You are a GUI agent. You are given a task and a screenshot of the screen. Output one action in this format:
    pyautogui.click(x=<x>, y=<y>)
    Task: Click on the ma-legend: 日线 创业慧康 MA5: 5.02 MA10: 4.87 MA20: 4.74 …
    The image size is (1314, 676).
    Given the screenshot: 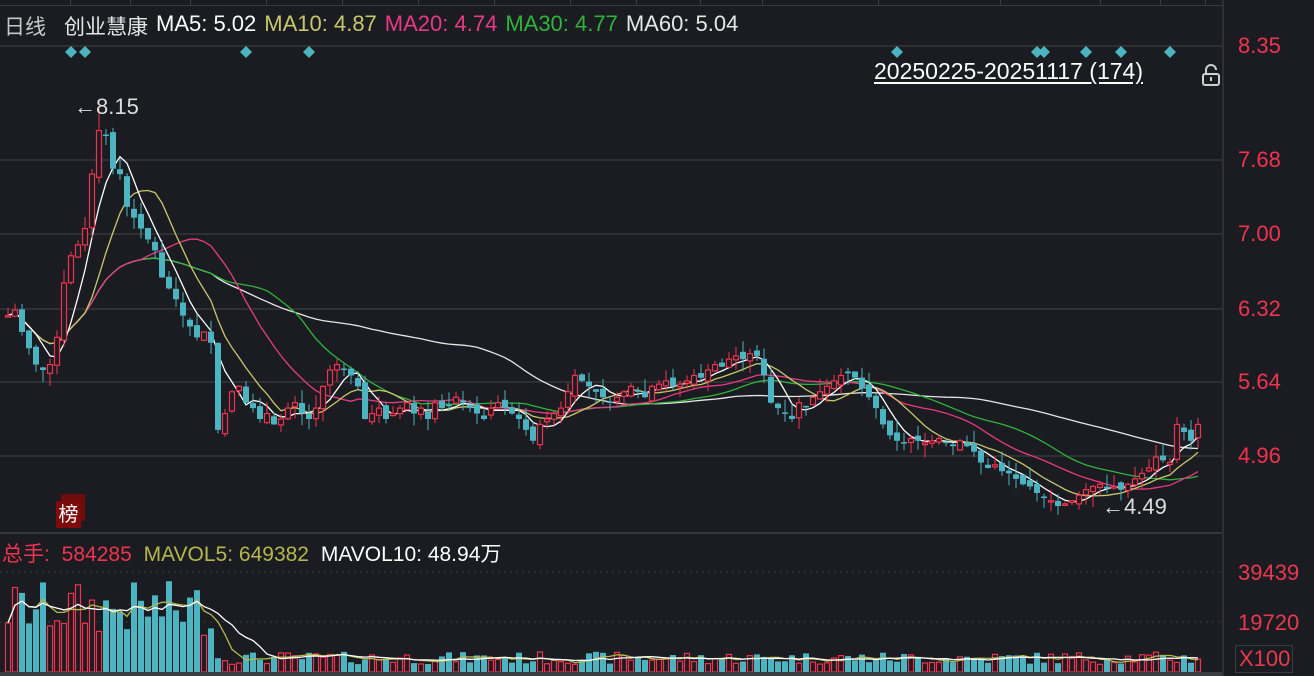 What is the action you would take?
    pyautogui.click(x=375, y=25)
    